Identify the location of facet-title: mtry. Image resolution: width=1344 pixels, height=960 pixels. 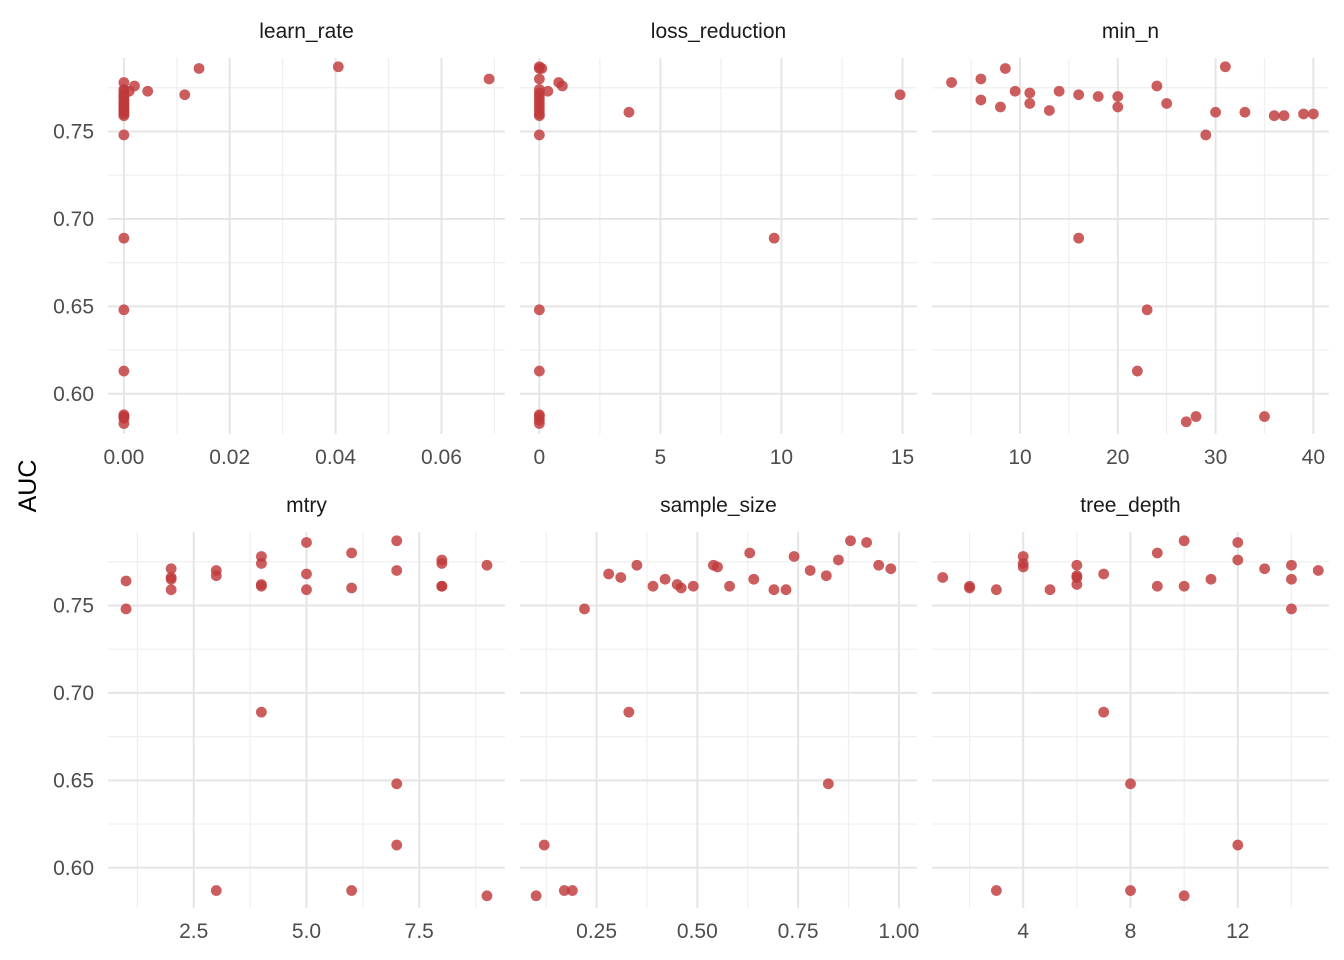
(306, 505).